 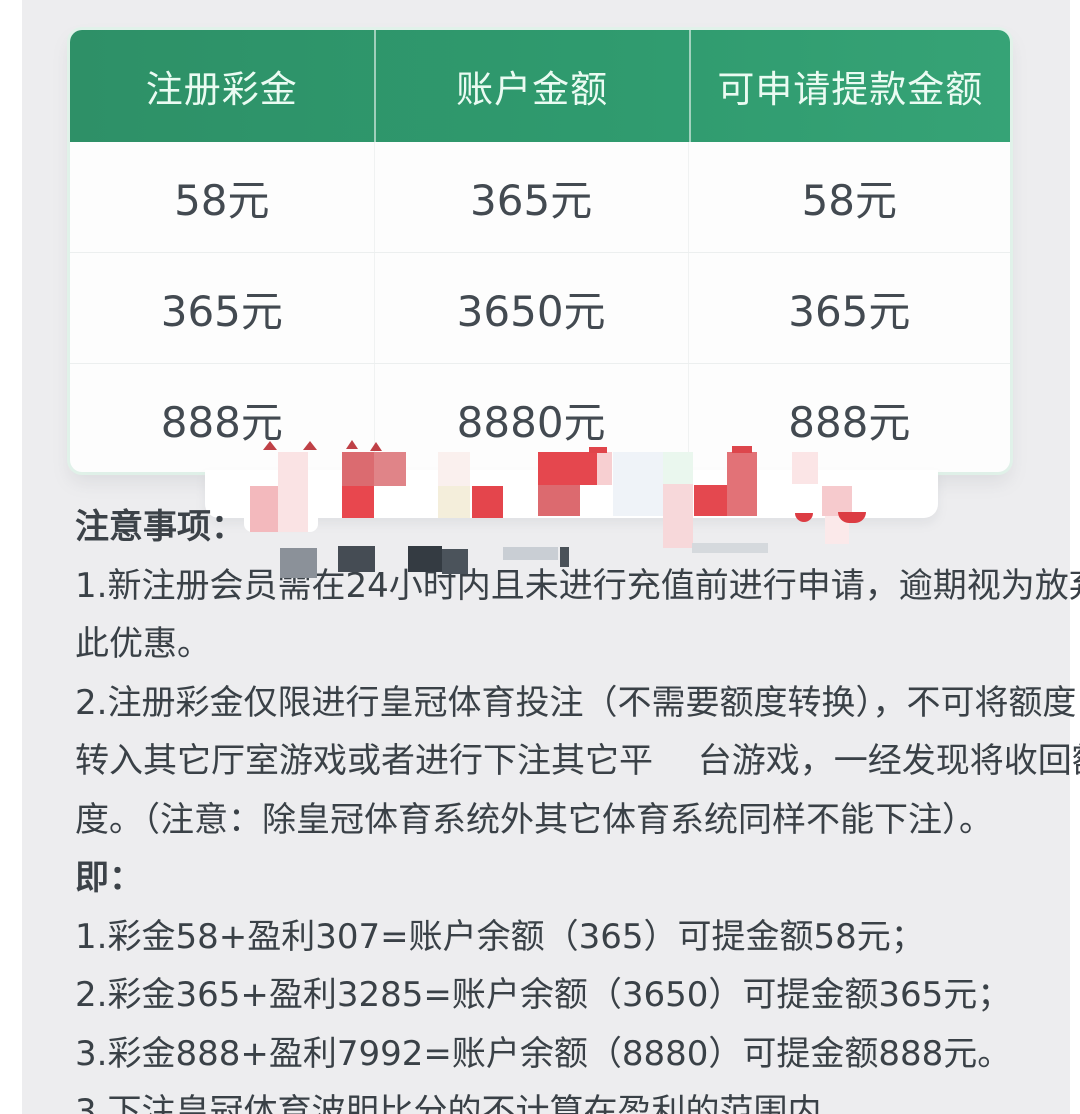 What do you see at coordinates (530, 419) in the screenshot?
I see `table-cell: 8880元` at bounding box center [530, 419].